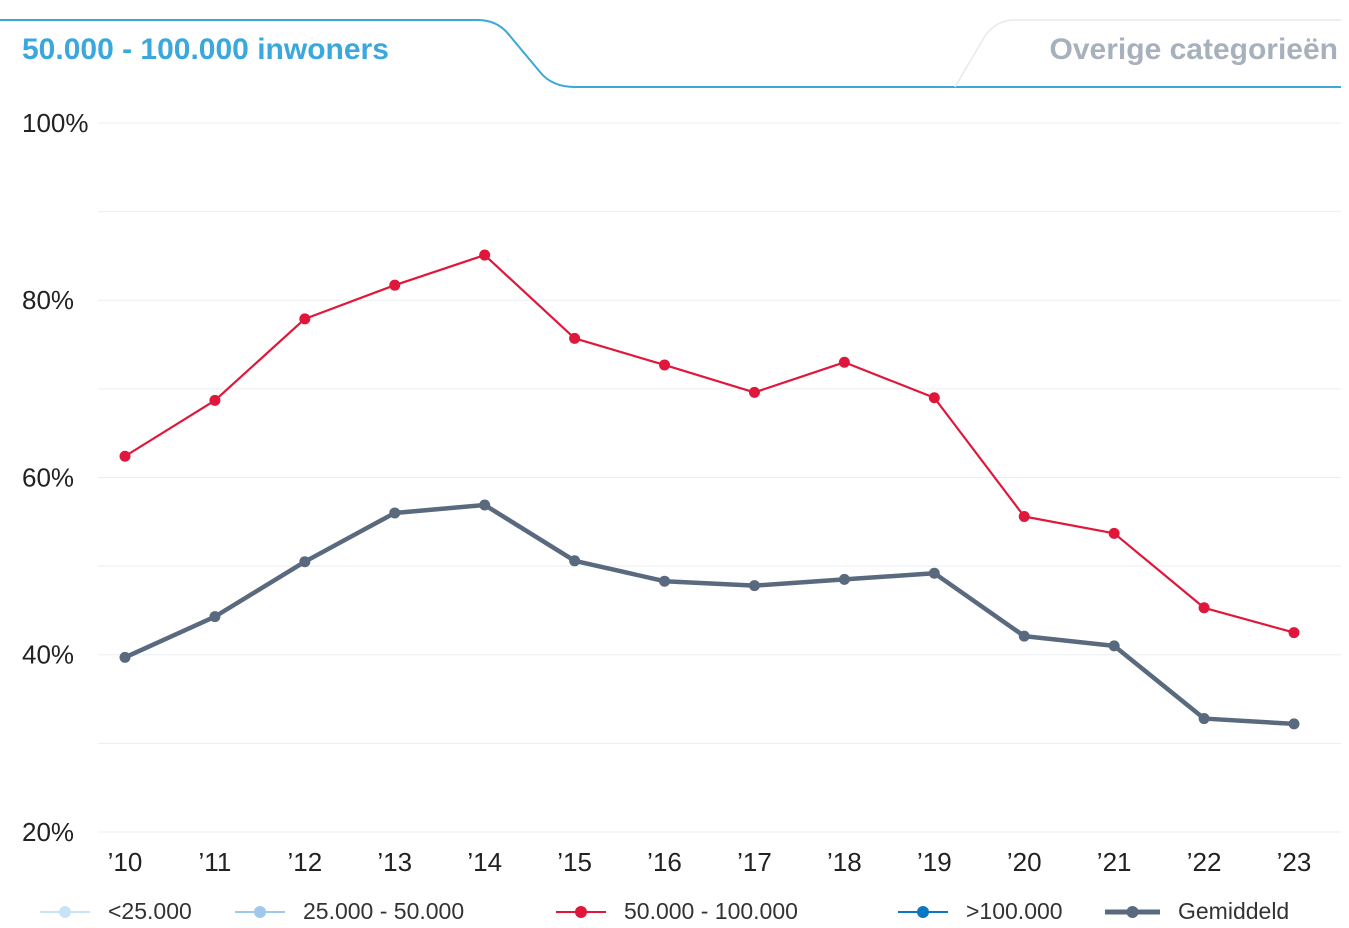 The height and width of the screenshot is (928, 1349). I want to click on y-tick-label: 60%, so click(48, 477).